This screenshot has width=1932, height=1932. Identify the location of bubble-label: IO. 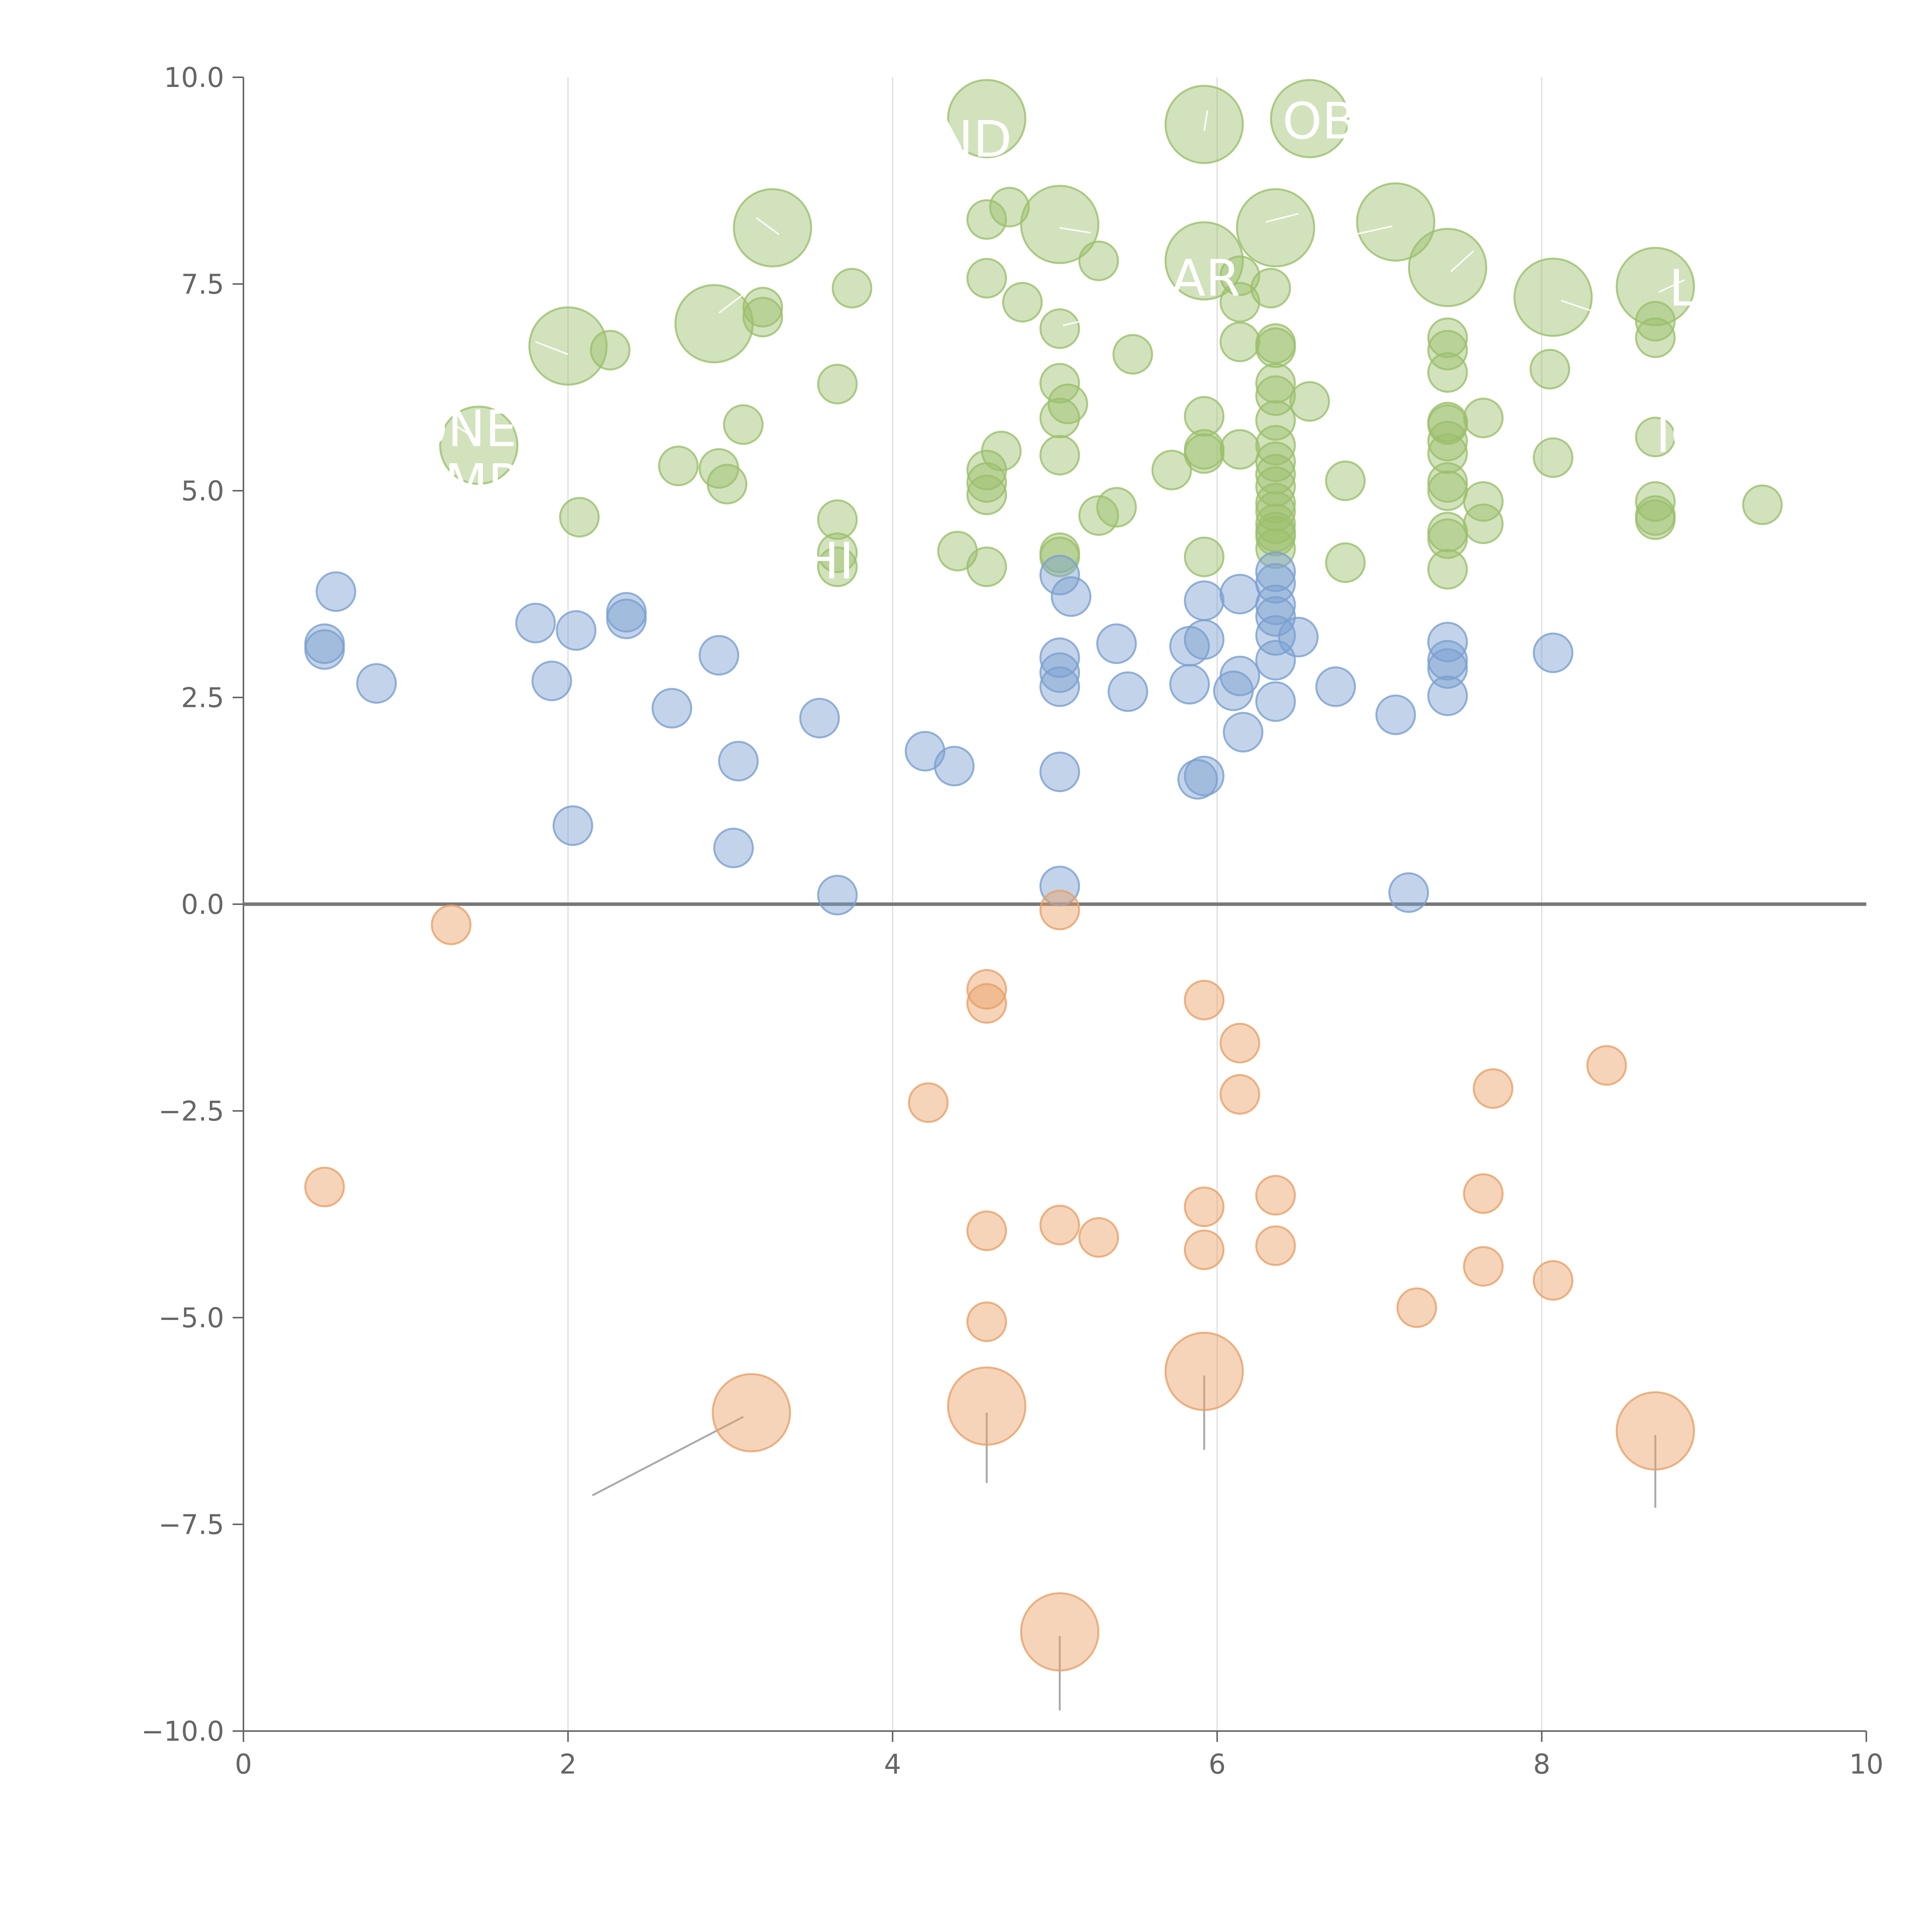
(1683, 435).